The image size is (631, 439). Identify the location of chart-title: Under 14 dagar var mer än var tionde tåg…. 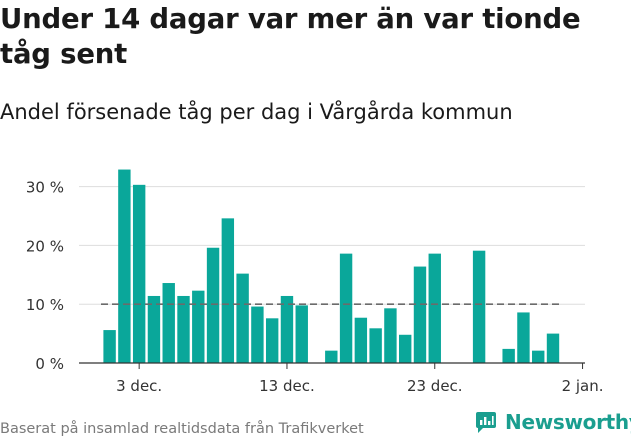
(290, 36).